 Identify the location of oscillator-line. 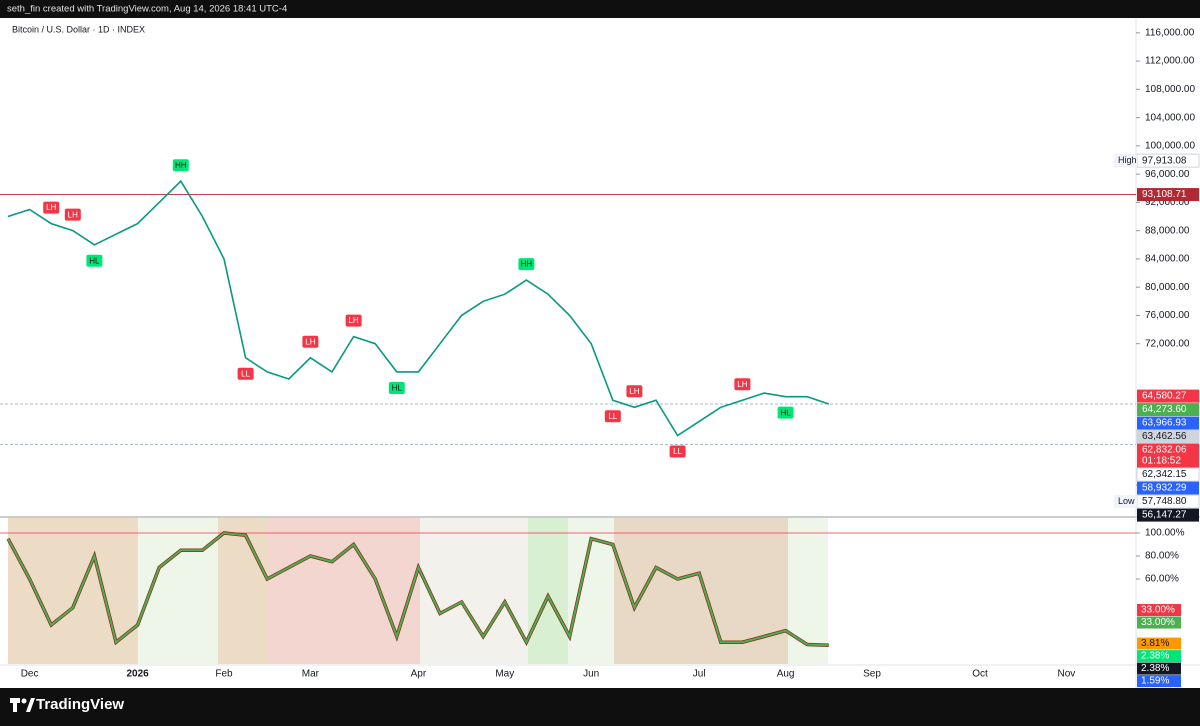
(418, 589).